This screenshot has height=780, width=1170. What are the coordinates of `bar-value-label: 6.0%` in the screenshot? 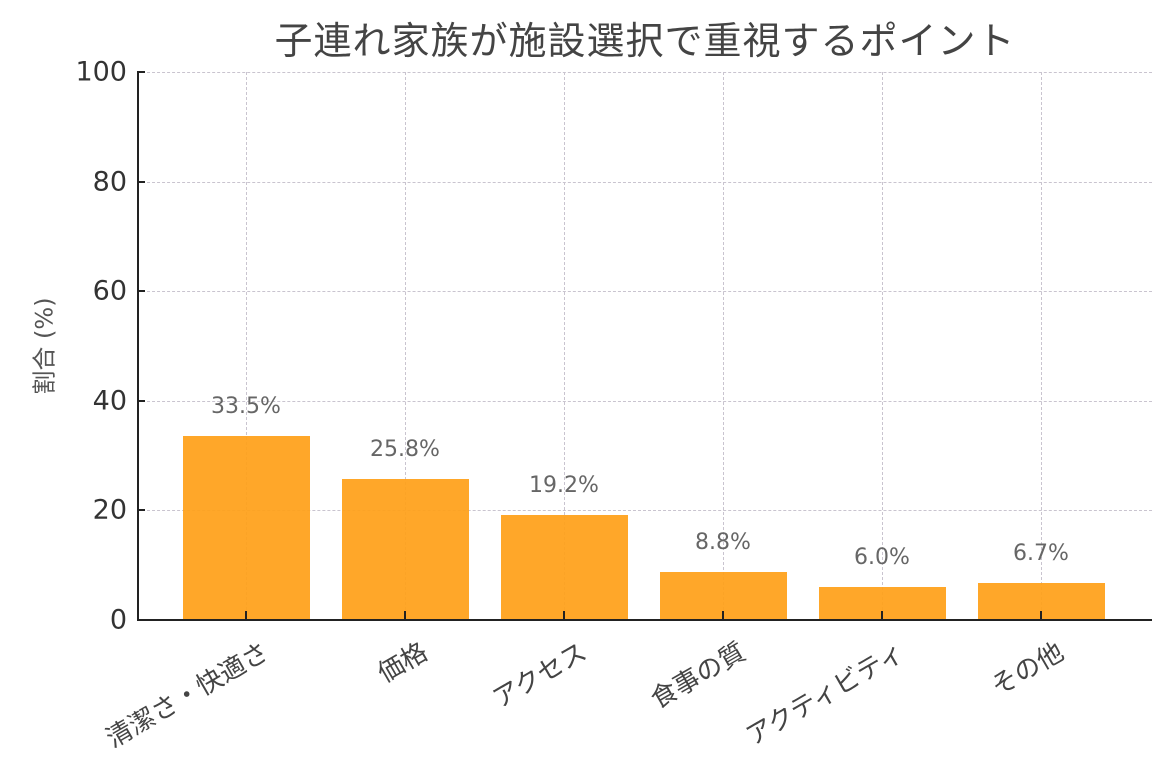 It's located at (882, 558).